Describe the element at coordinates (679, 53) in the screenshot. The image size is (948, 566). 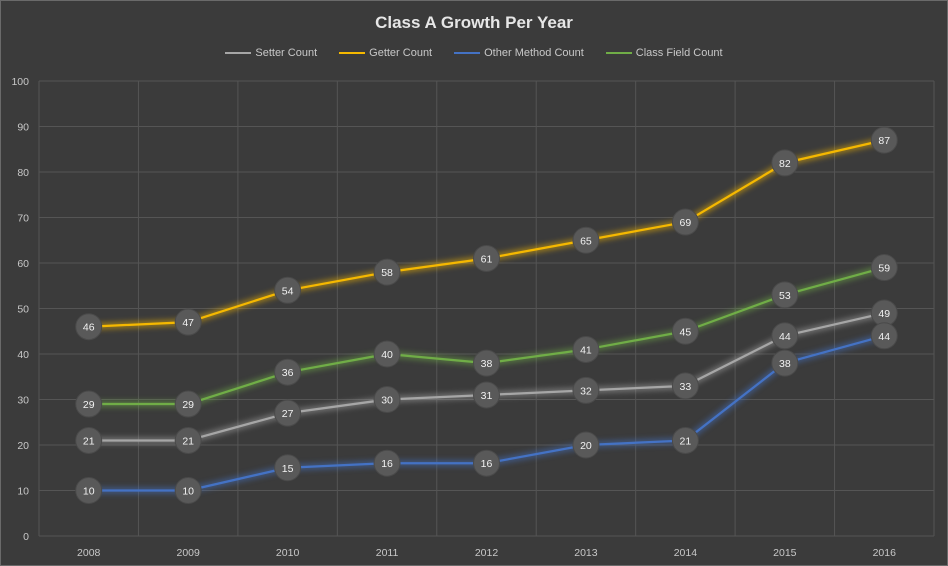
I see `legend-label: Class Field Count` at that location.